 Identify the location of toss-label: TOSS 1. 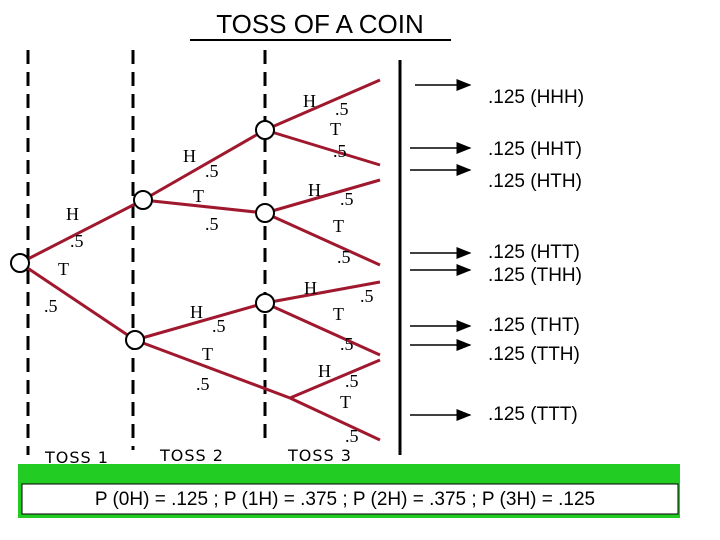
(76, 457).